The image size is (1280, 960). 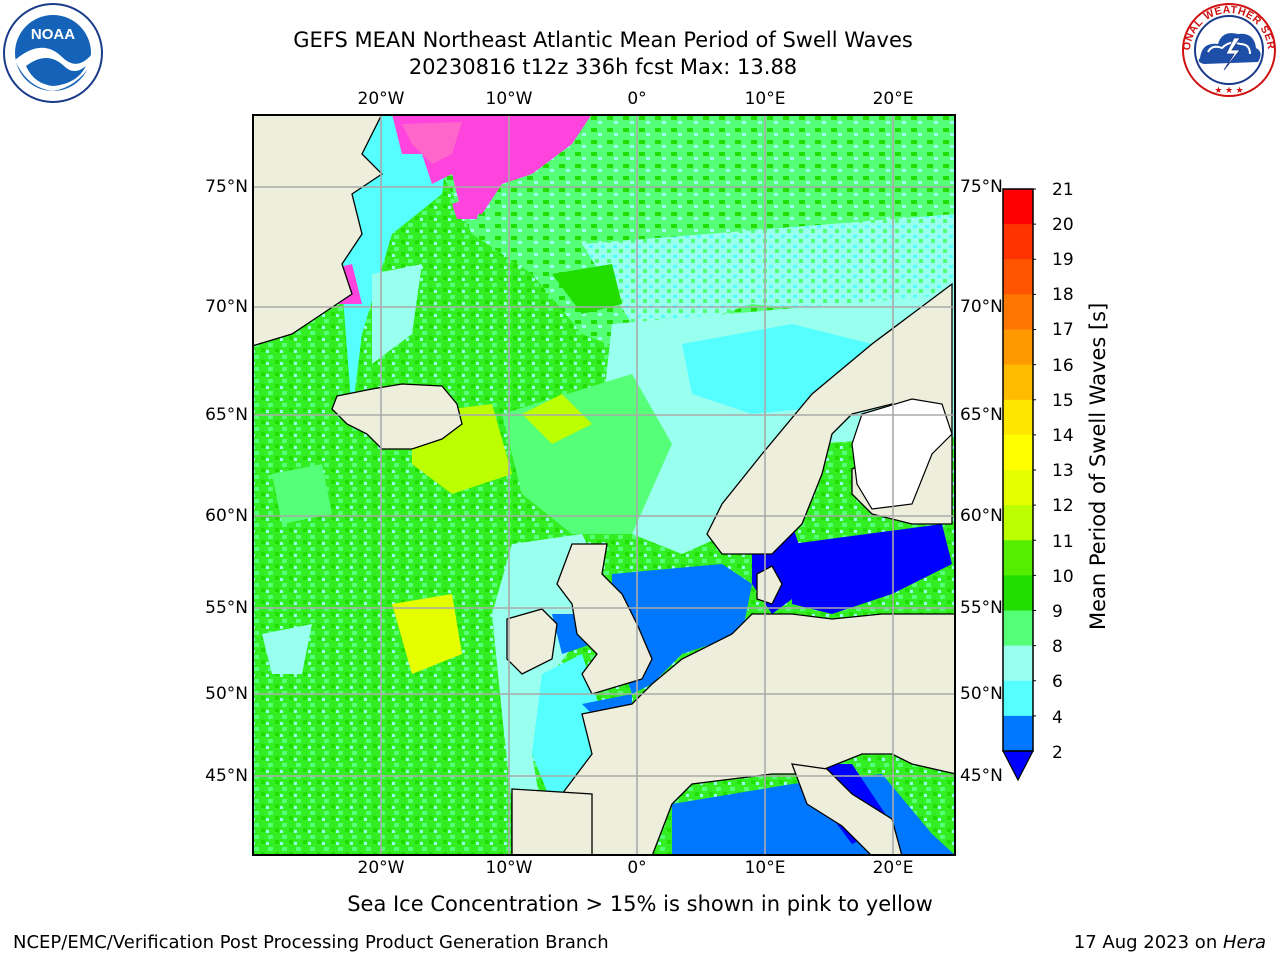 I want to click on colorbar-tick-label: 9, so click(x=1057, y=612).